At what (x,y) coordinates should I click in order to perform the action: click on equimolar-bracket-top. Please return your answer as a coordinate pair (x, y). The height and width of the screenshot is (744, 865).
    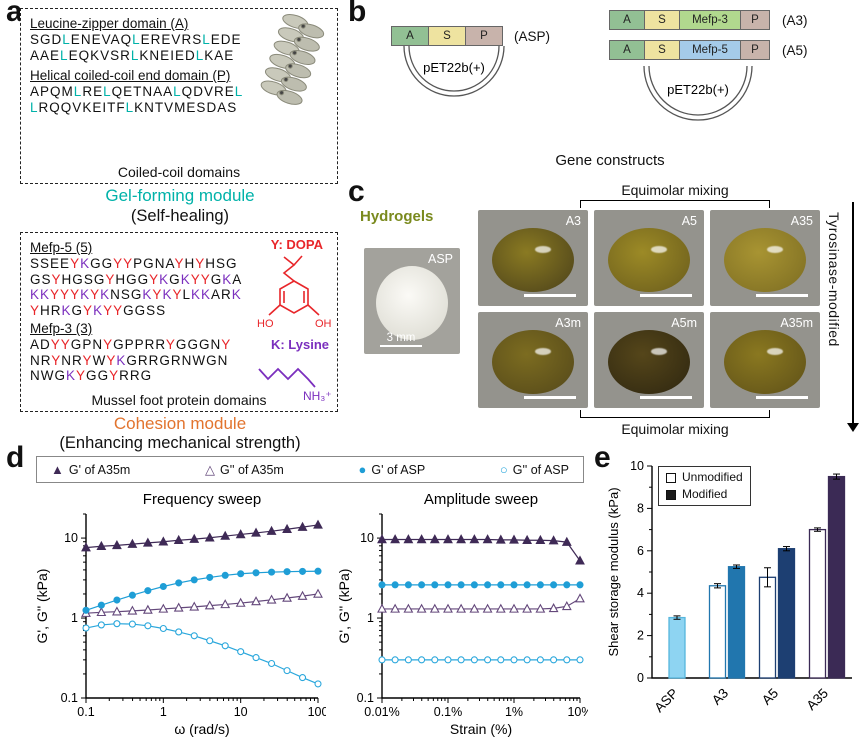
    Looking at the image, I should click on (675, 204).